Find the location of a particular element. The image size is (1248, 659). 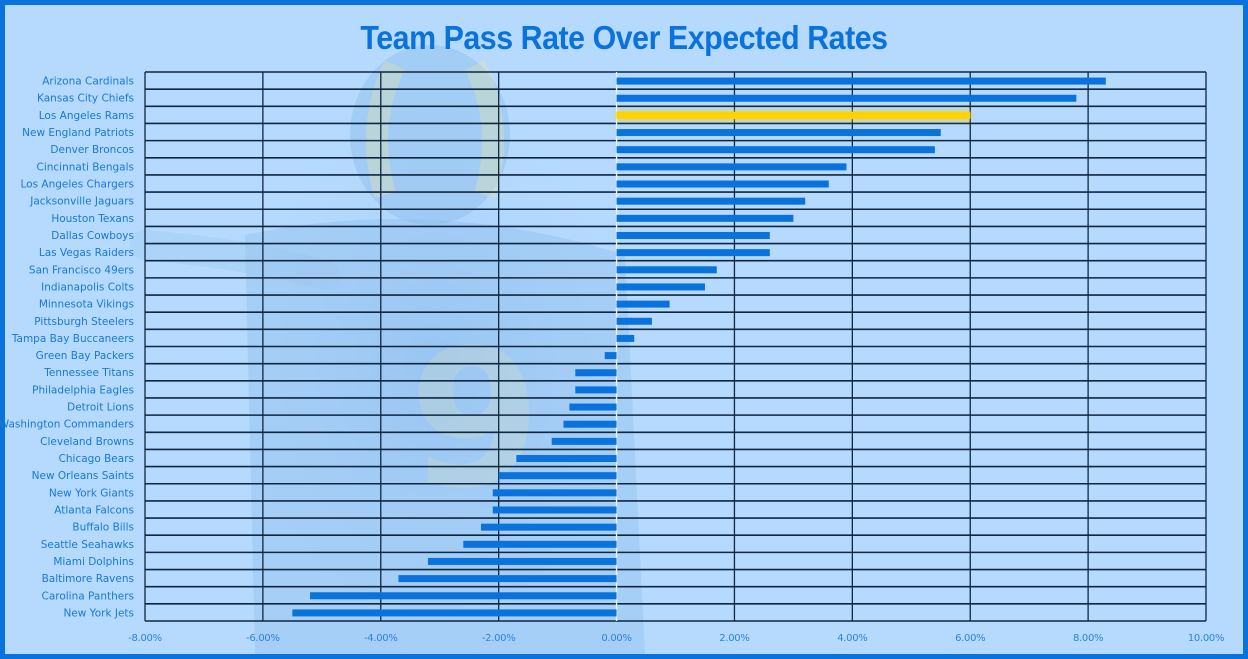

x-tick-label: 2.00% is located at coordinates (734, 638).